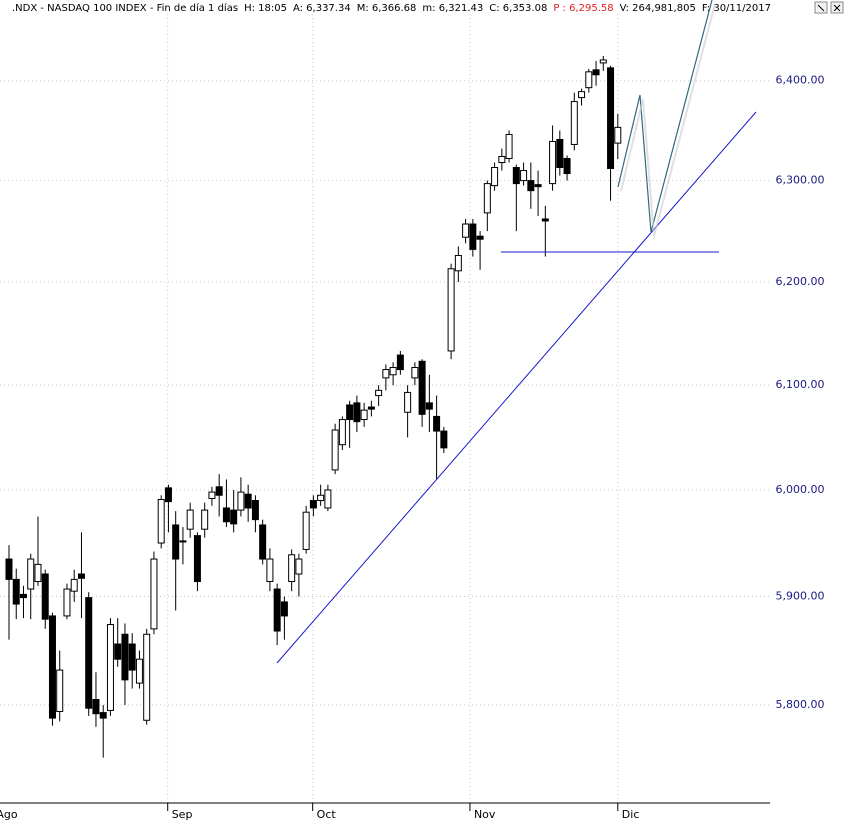 The image size is (848, 822). Describe the element at coordinates (800, 180) in the screenshot. I see `y-tick-label: 6,300.00` at that location.